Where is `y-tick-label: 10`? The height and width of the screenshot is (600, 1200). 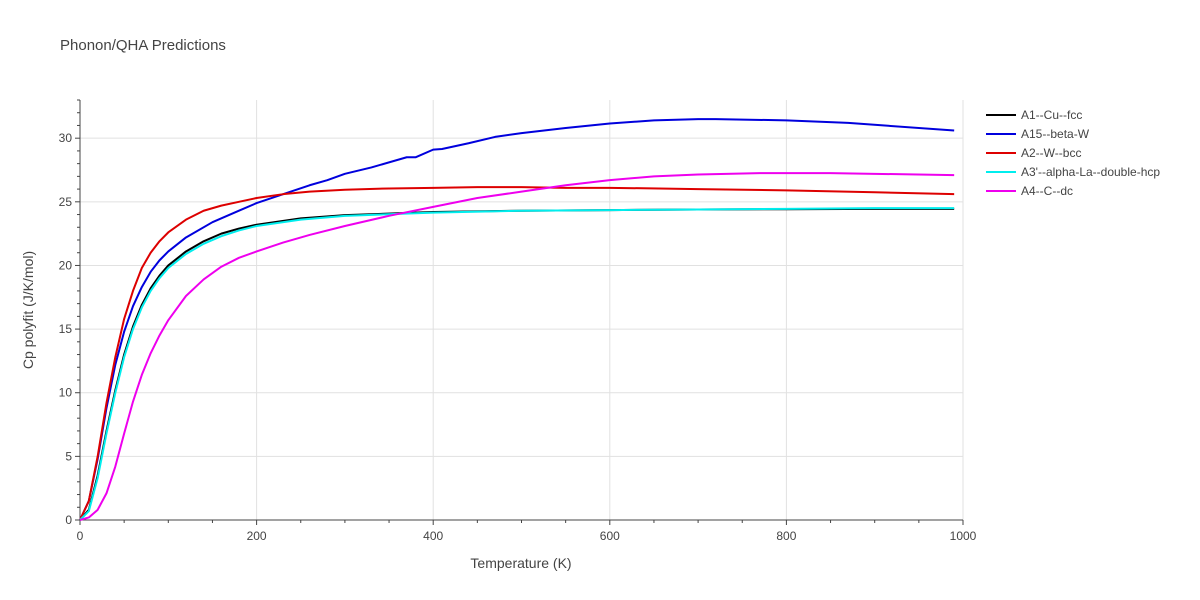 y-tick-label: 10 is located at coordinates (66, 393).